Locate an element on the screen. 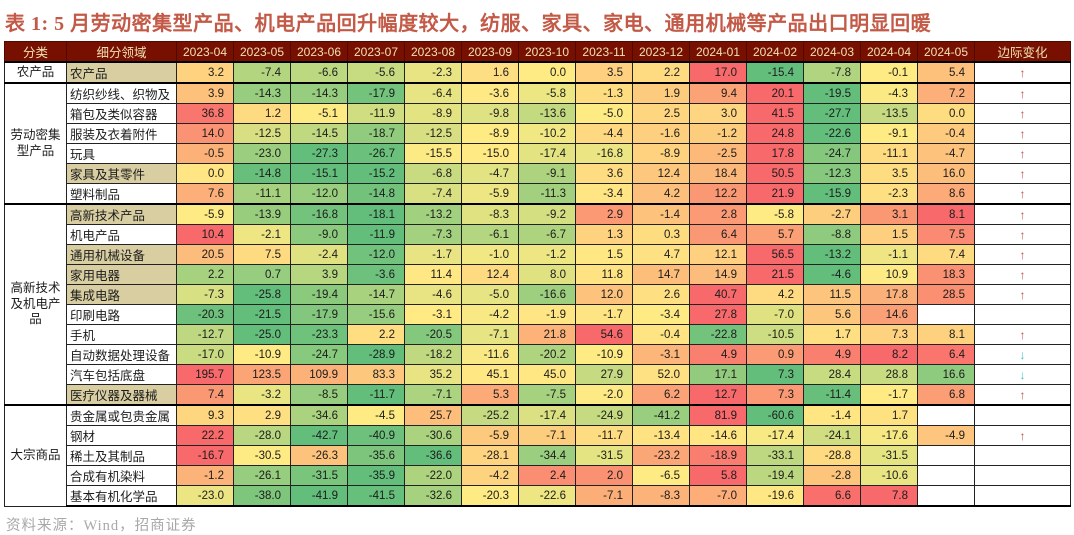 Image resolution: width=1074 pixels, height=535 pixels. value-cell: -24.9 is located at coordinates (604, 415).